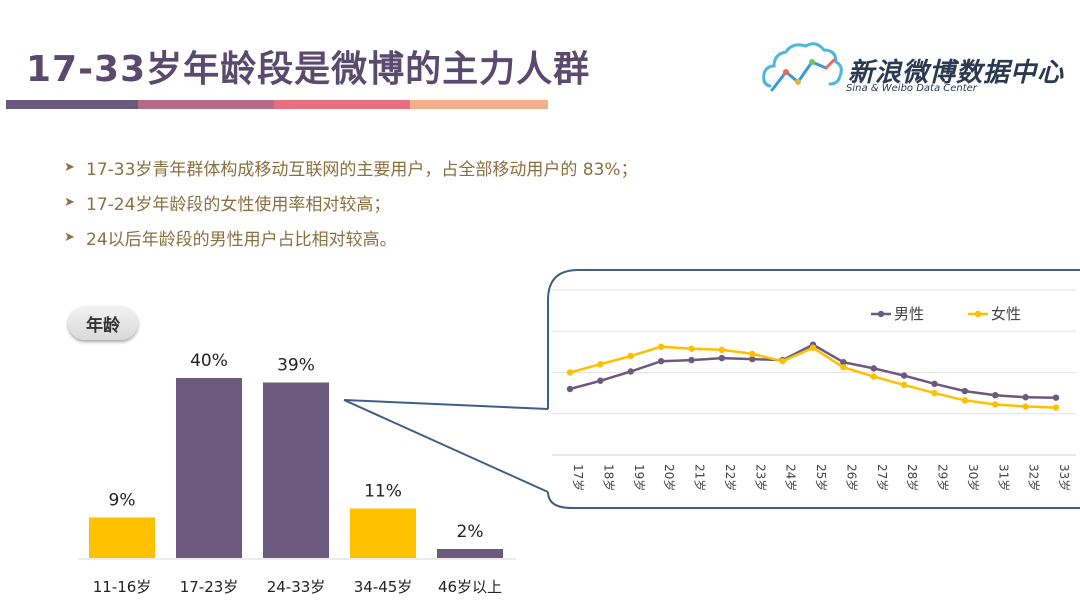 This screenshot has height=602, width=1080. Describe the element at coordinates (470, 532) in the screenshot. I see `bar-value-label: 2%` at that location.